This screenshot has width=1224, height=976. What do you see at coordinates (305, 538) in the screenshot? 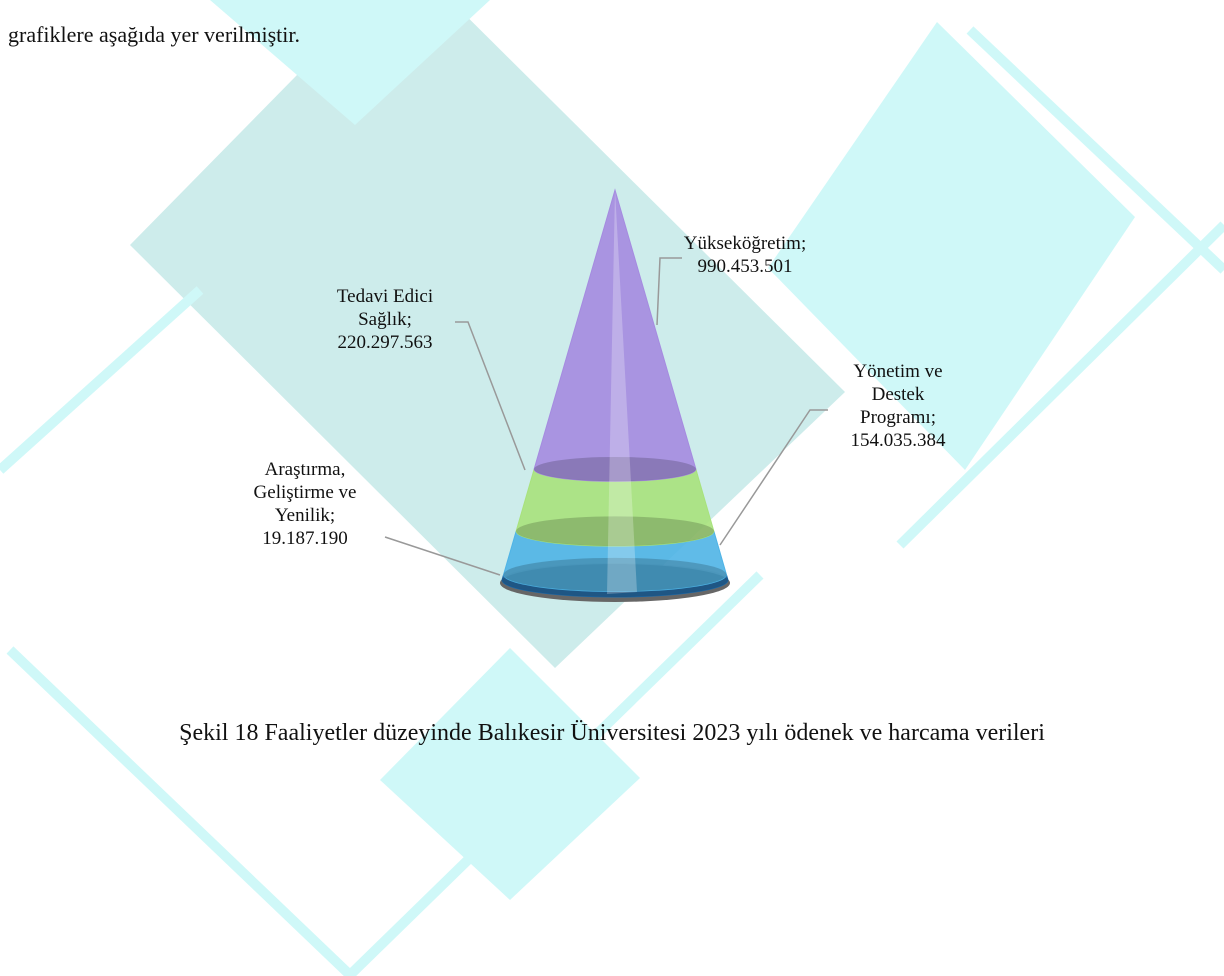
I see `label-value: 19.187.190` at bounding box center [305, 538].